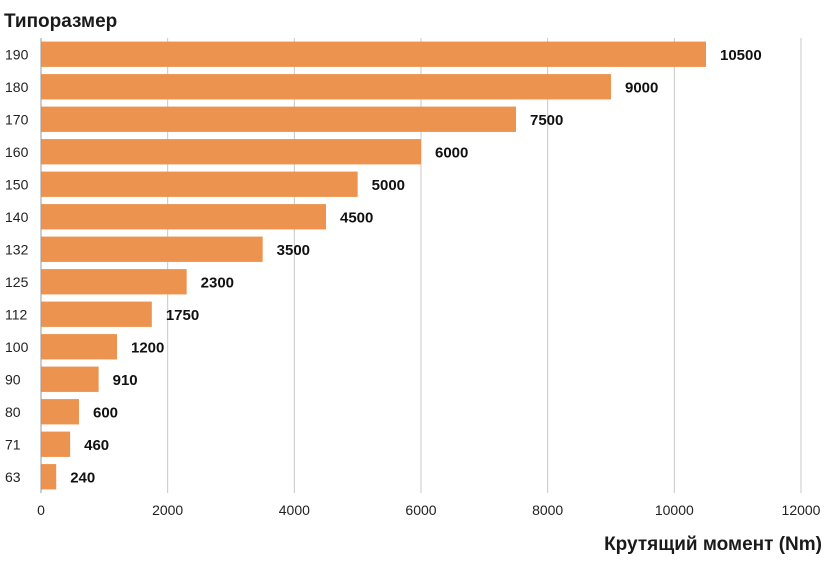  I want to click on data-label-132: 3500, so click(293, 250).